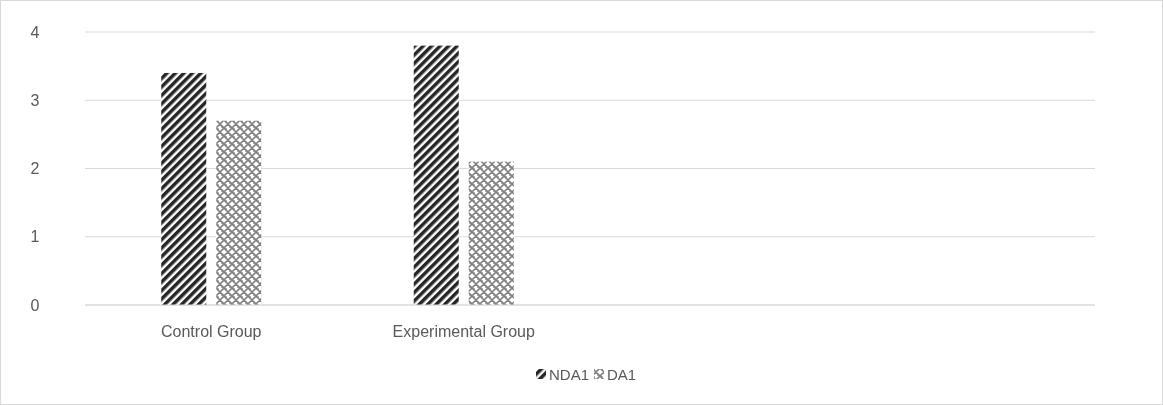  I want to click on y-tick-label: 3, so click(35, 100).